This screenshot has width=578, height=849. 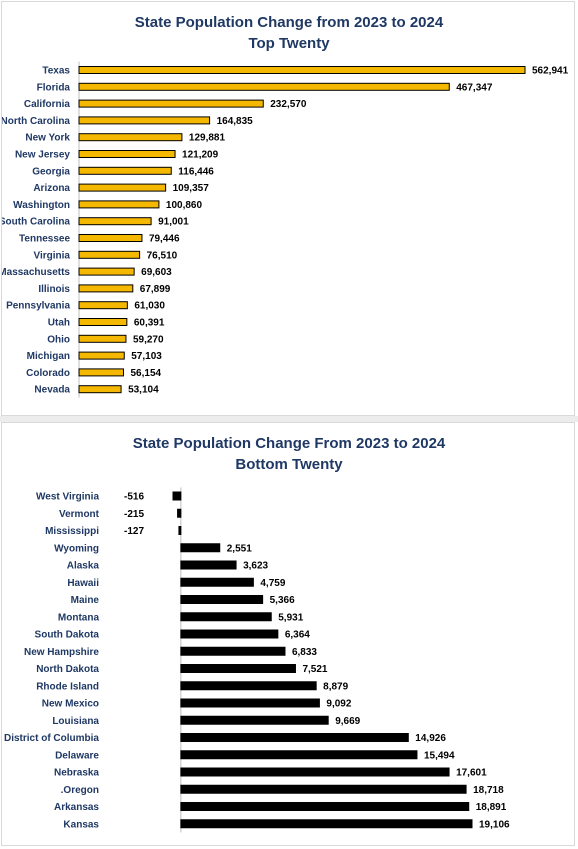 What do you see at coordinates (77, 755) in the screenshot?
I see `category-tick-label: Delaware` at bounding box center [77, 755].